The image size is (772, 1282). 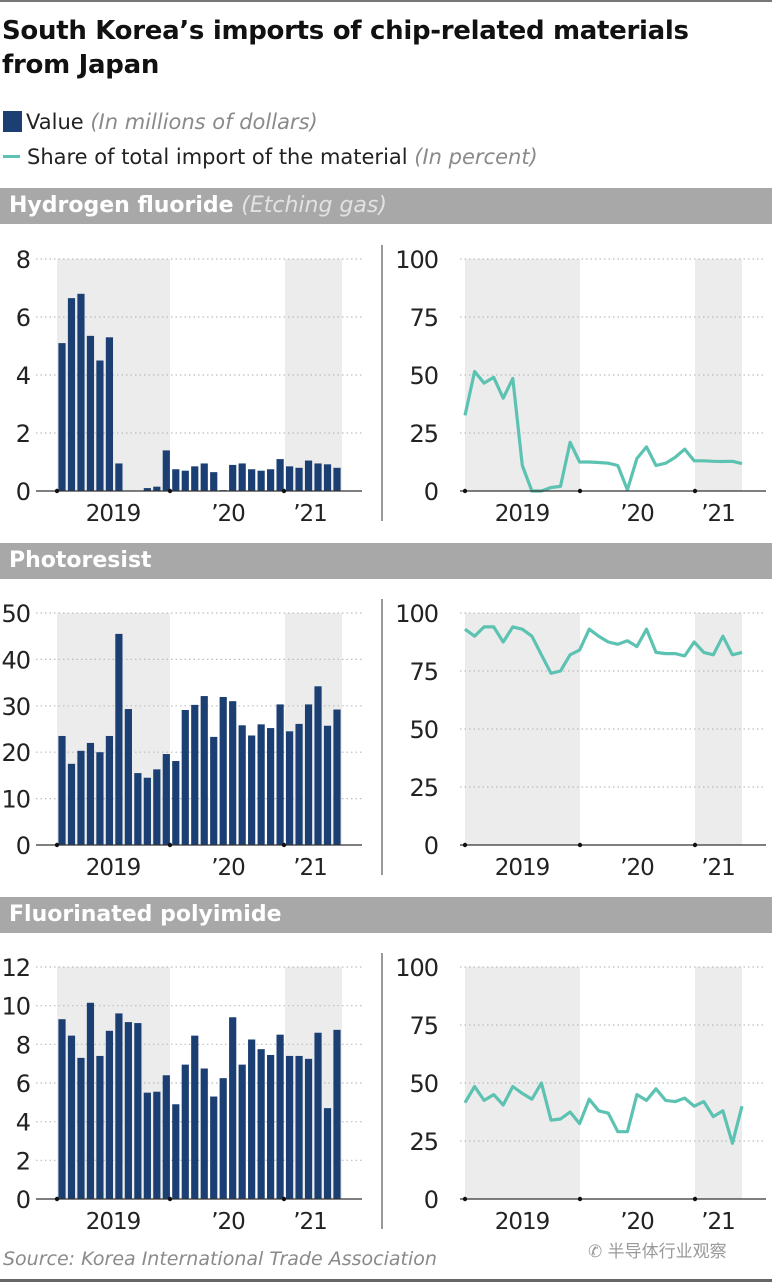 I want to click on chart-bar-2: 0 10 20 30 40 50 2019 ’20 ’21, so click(x=181, y=740).